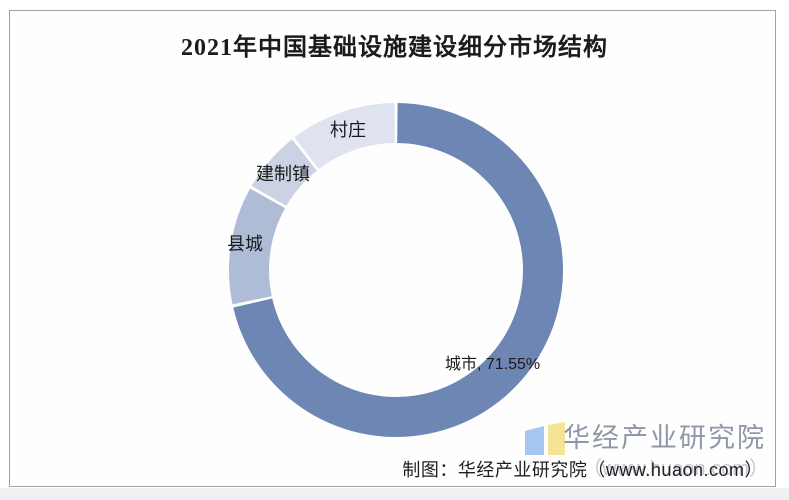  I want to click on watermark-url-text: （www.huaon.com）, so click(675, 469).